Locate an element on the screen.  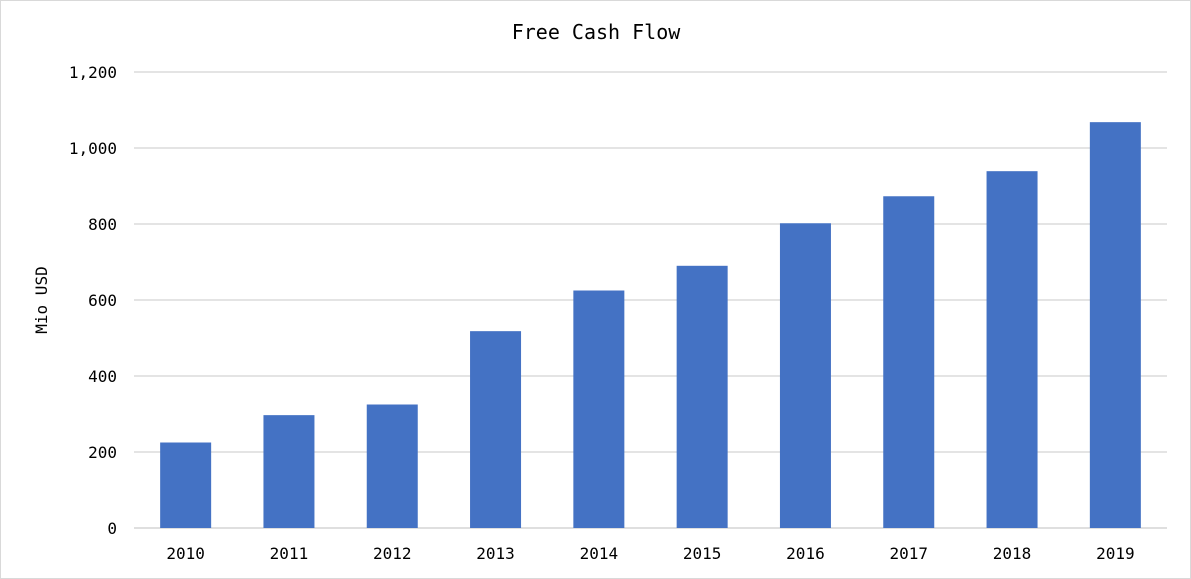
y-axis-label: Mio USD is located at coordinates (41, 299).